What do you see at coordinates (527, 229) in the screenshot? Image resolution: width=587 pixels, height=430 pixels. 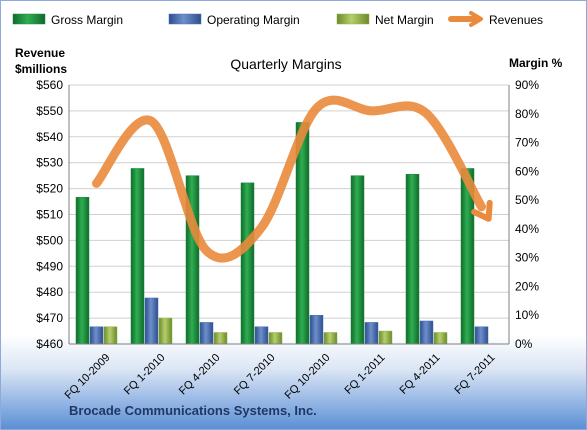 I see `right-tick-label: 40%` at bounding box center [527, 229].